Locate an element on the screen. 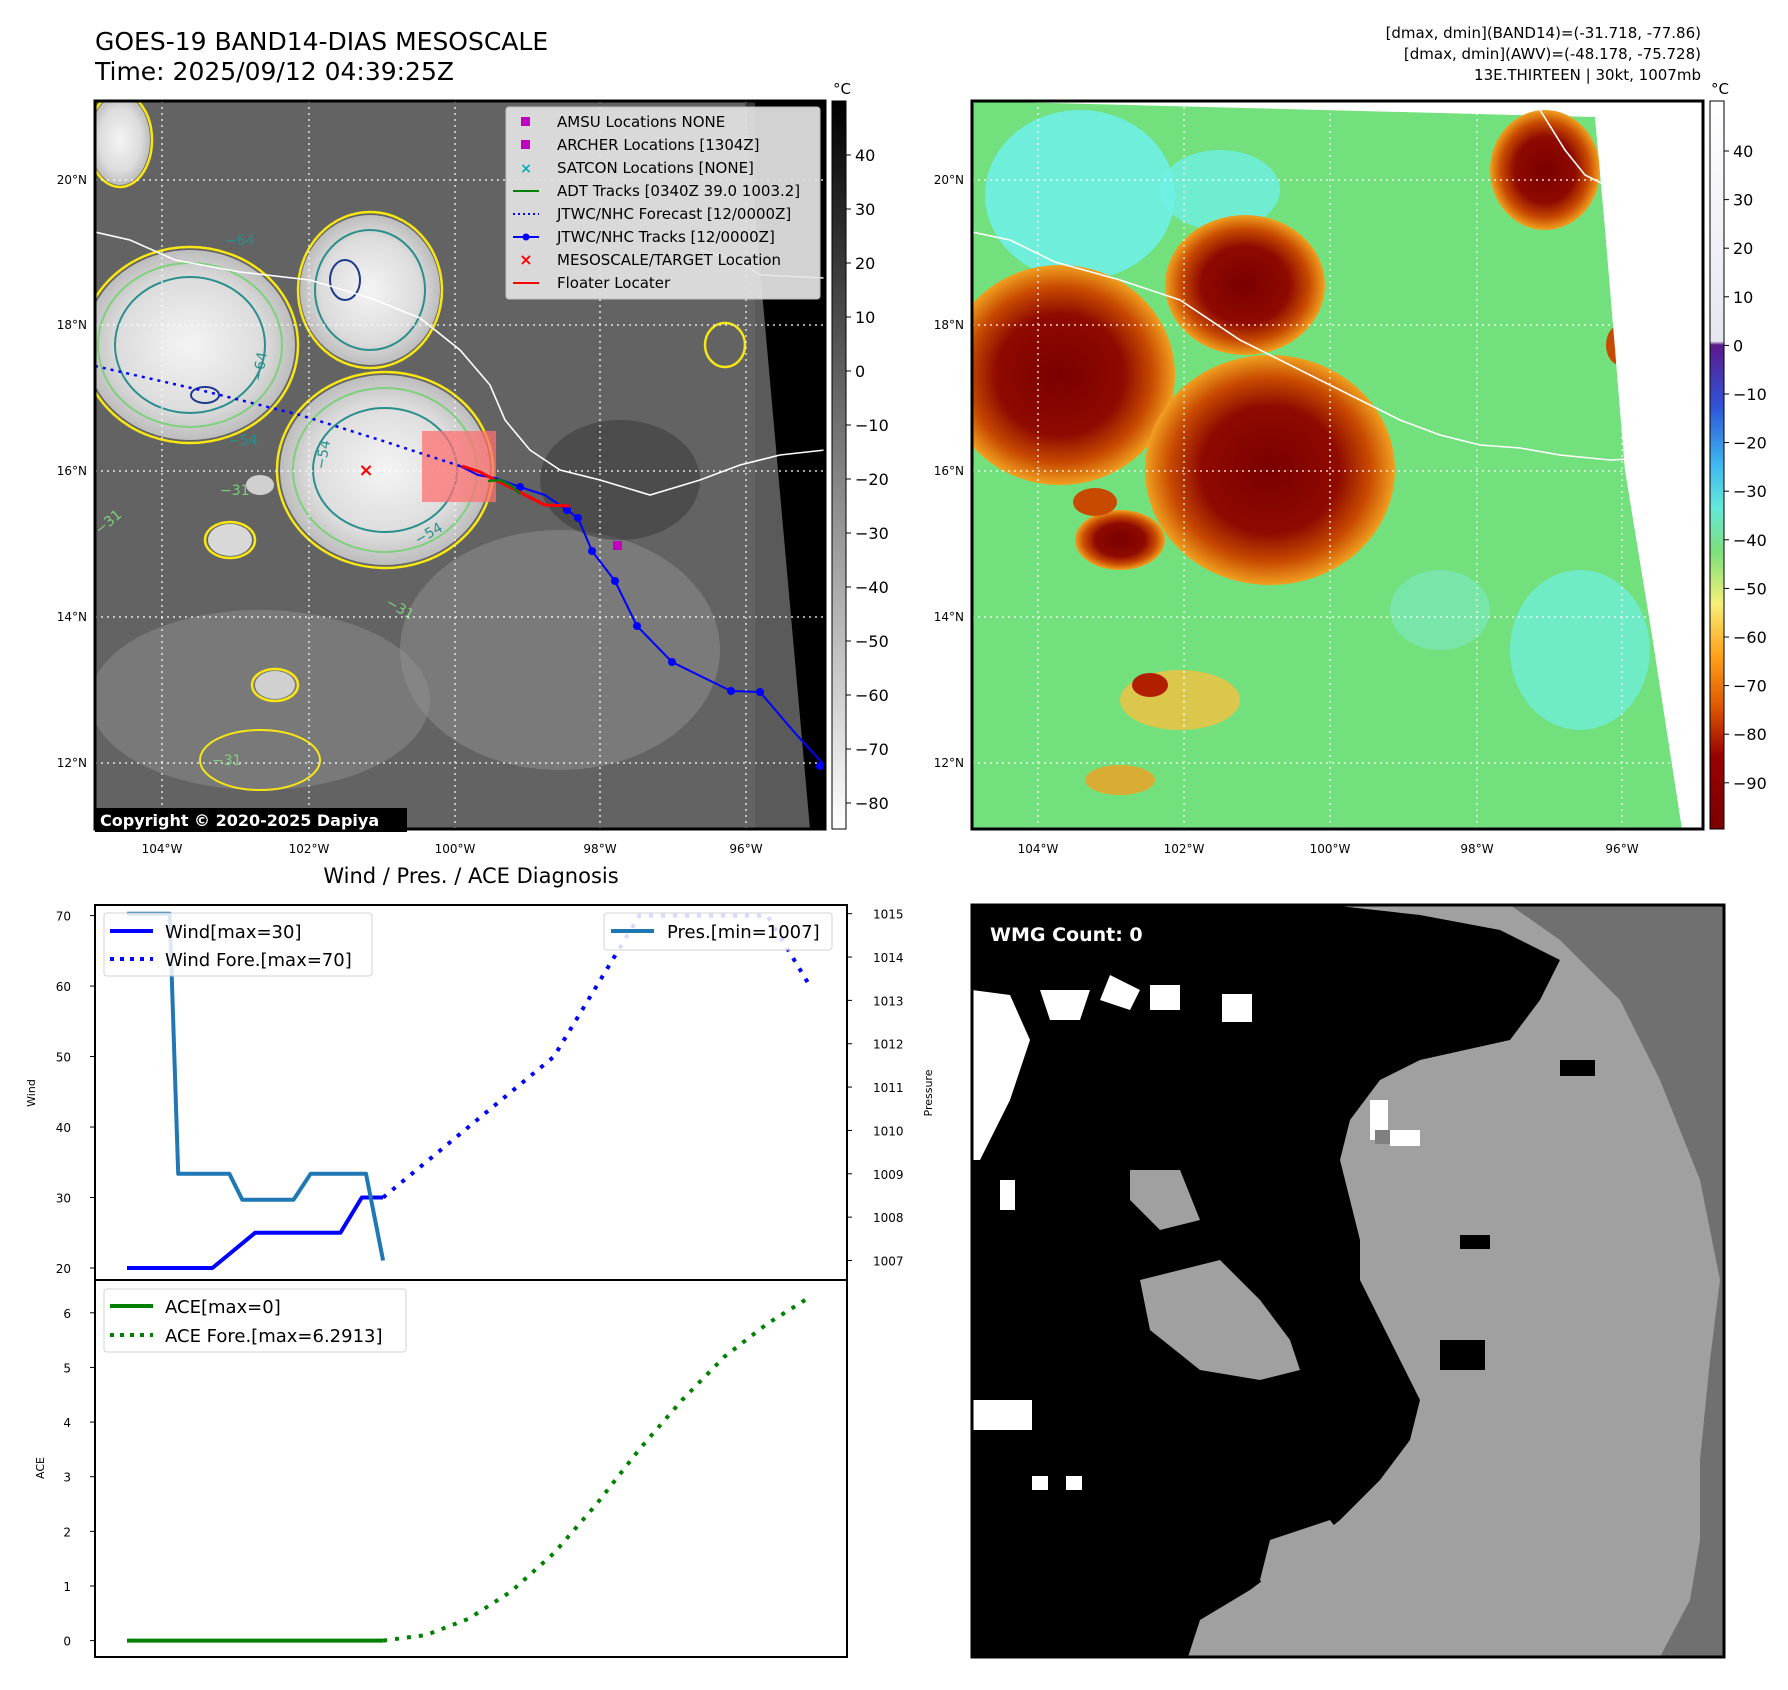 The image size is (1788, 1690). ace-tick-label: 5 is located at coordinates (67, 1368).